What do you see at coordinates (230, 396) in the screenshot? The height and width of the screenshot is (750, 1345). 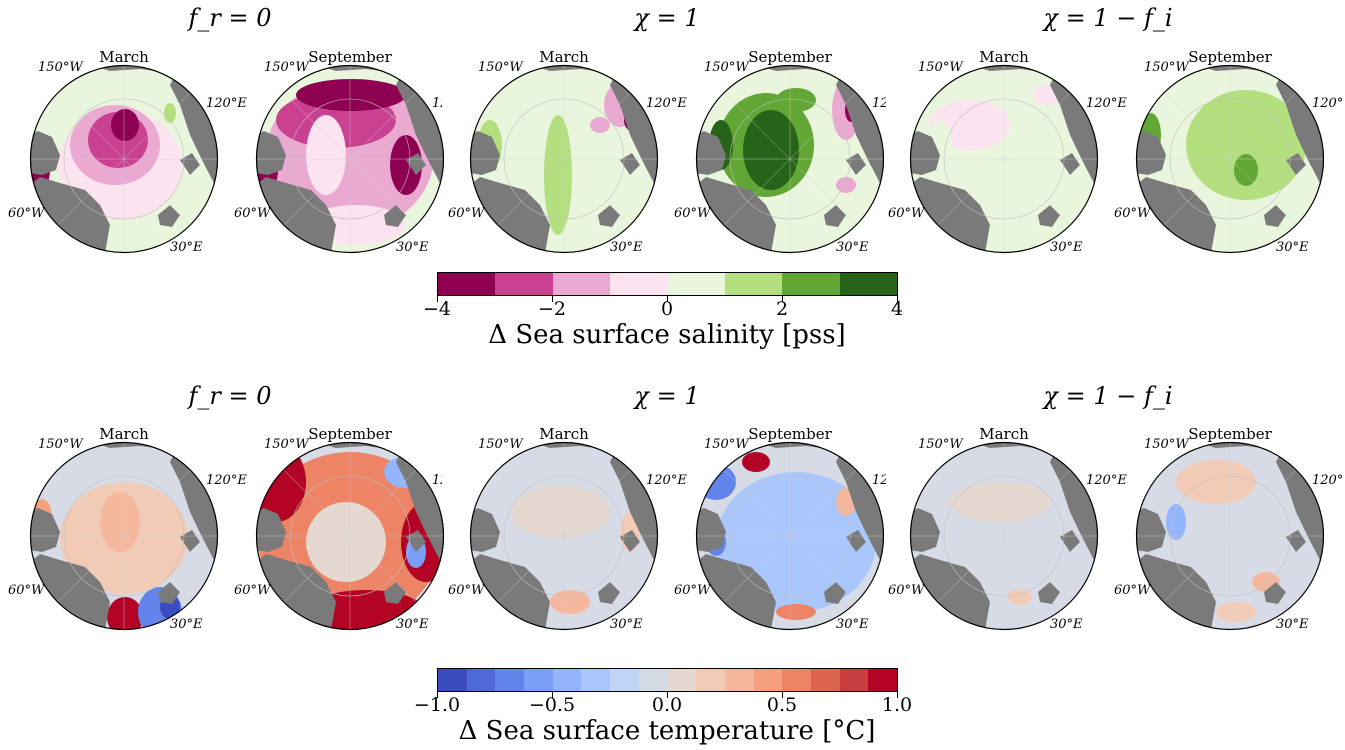 I see `group-title-fr0-sst: f_r = 0` at bounding box center [230, 396].